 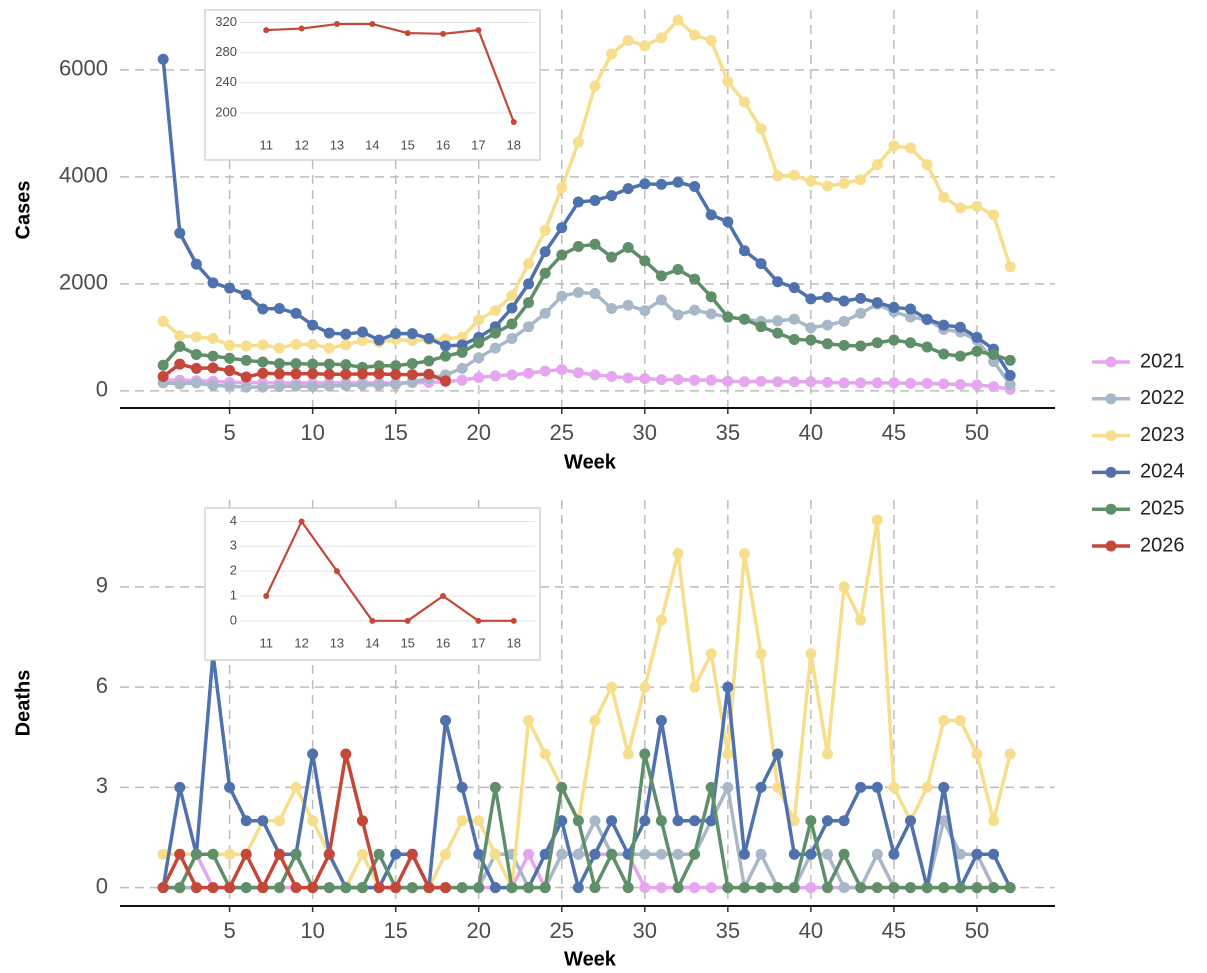 I want to click on y-tick-label: 320, so click(x=226, y=21).